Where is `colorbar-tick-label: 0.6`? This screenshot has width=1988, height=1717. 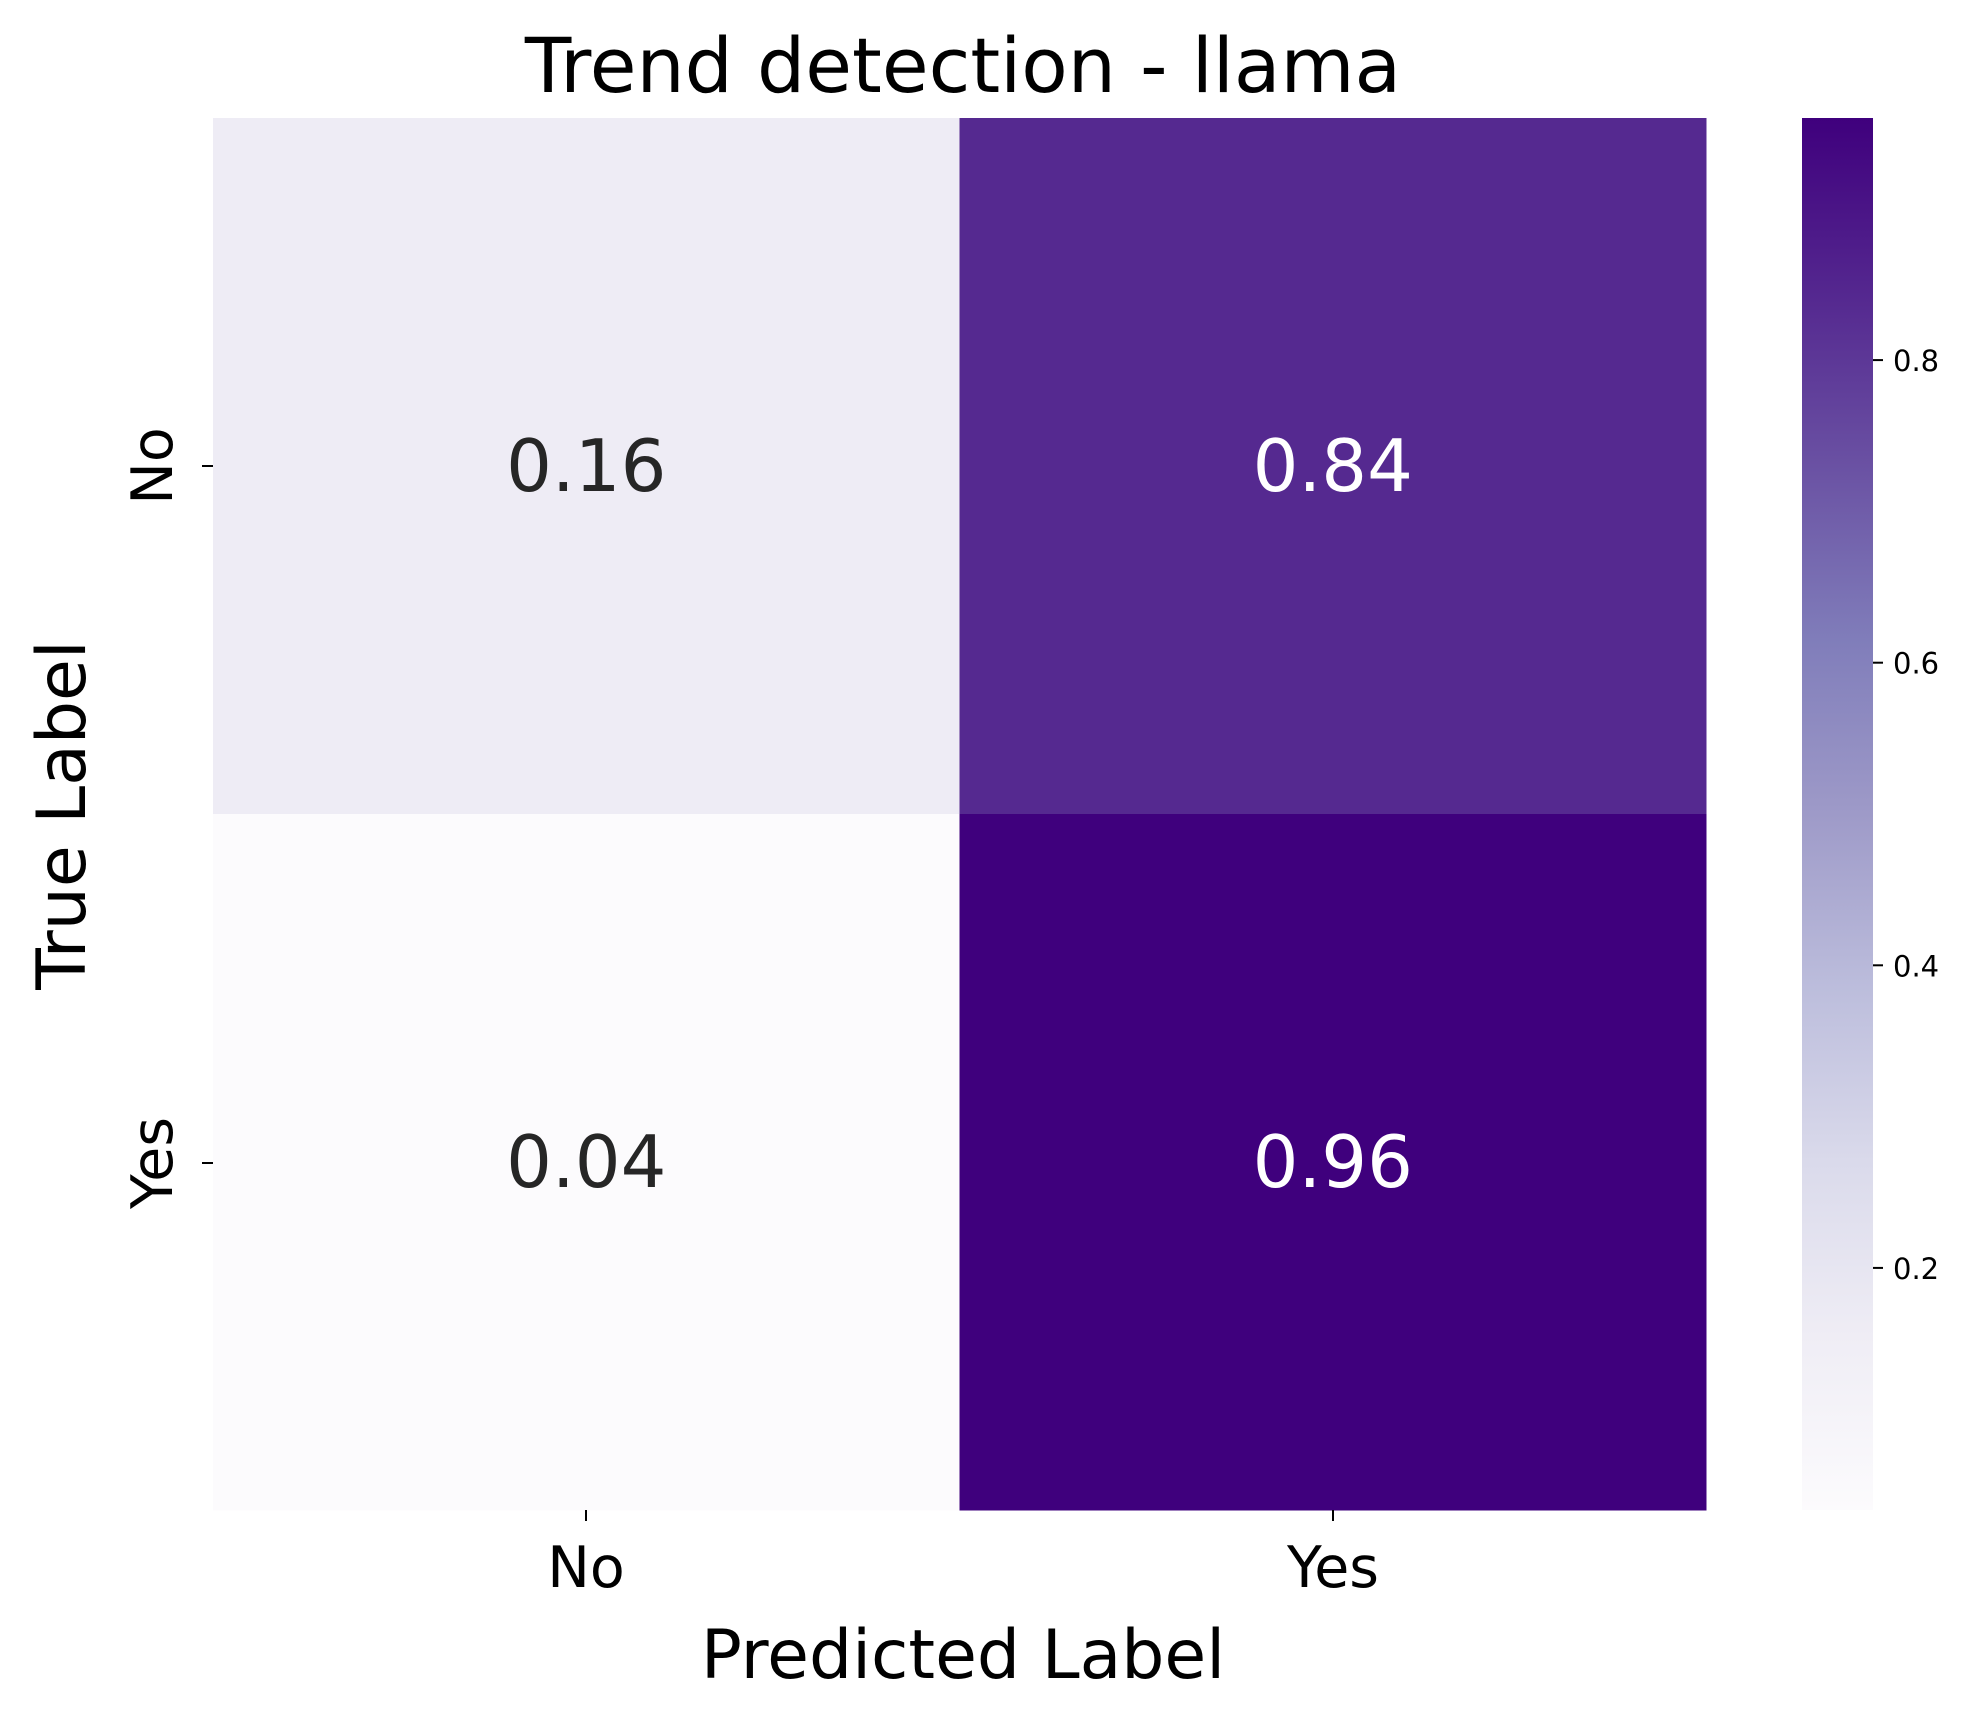 colorbar-tick-label: 0.6 is located at coordinates (1916, 664).